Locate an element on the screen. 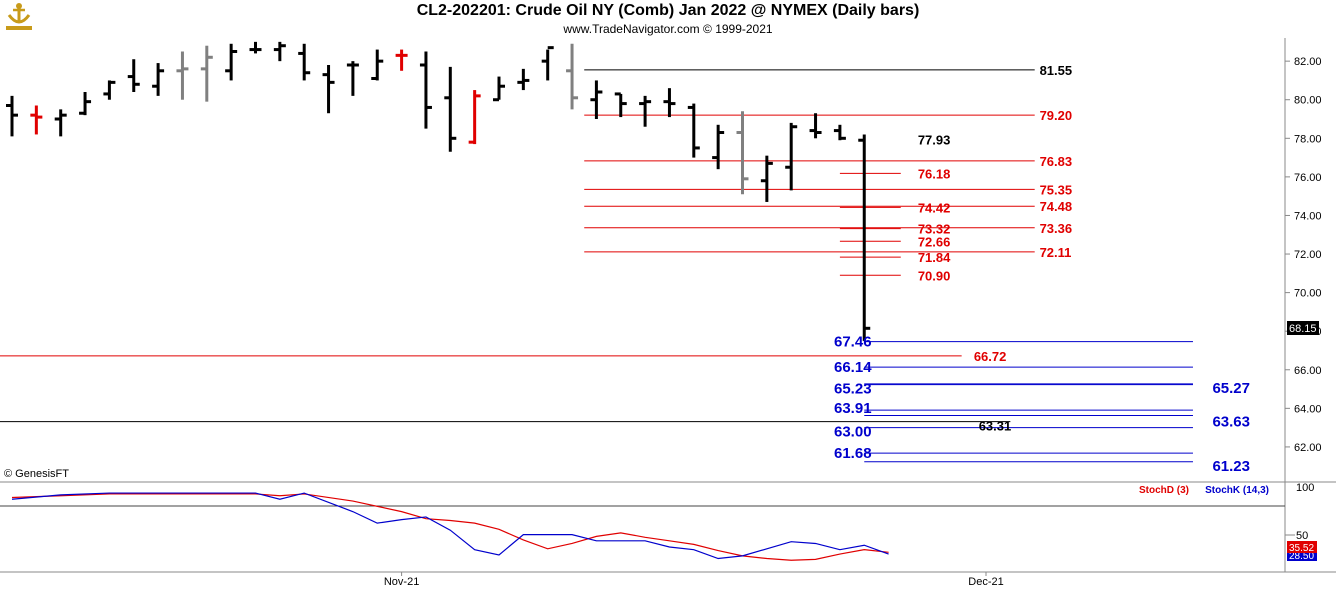 The image size is (1336, 591). level-label: 73.32 is located at coordinates (934, 229).